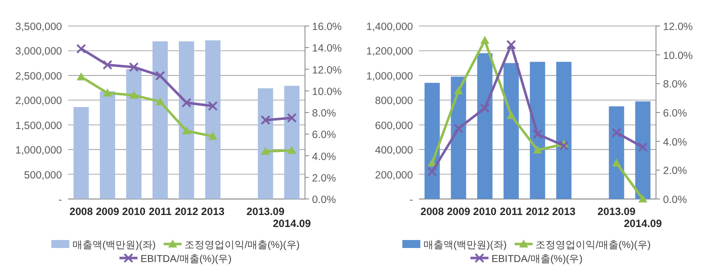 The image size is (702, 277). Describe the element at coordinates (394, 126) in the screenshot. I see `y-tick-label: 600,000` at that location.